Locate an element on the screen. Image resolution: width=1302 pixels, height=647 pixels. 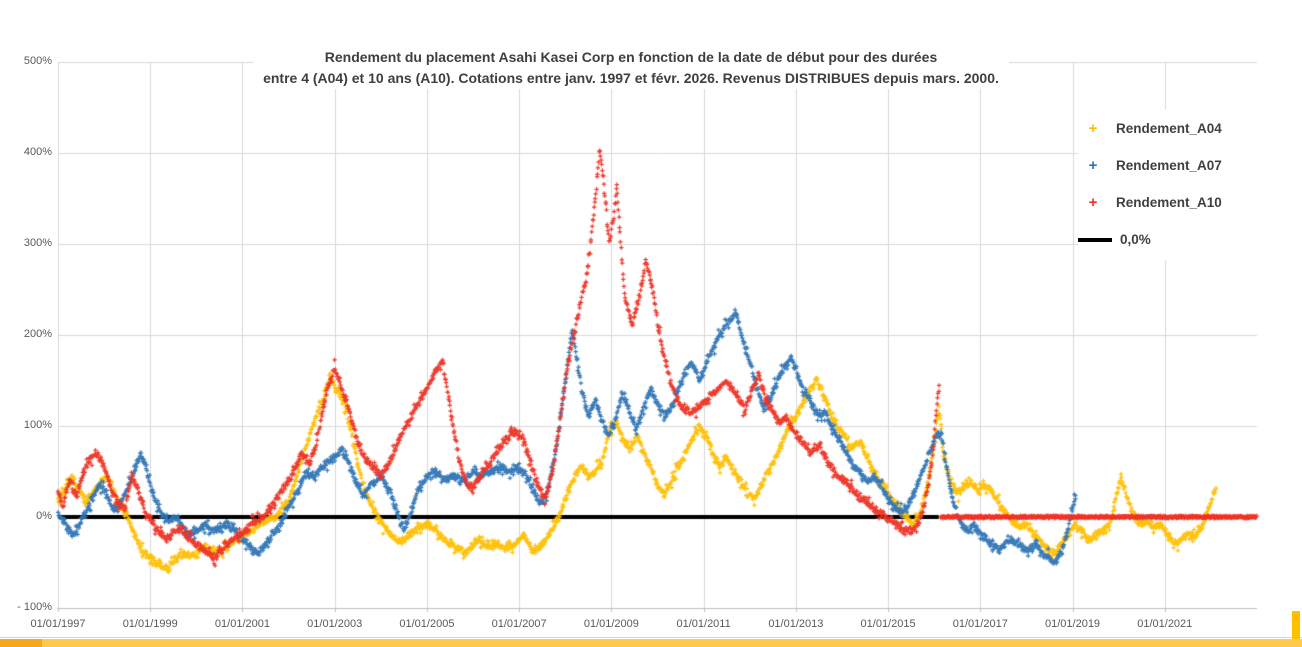
x-axis-label: 01/01/2015 is located at coordinates (888, 624).